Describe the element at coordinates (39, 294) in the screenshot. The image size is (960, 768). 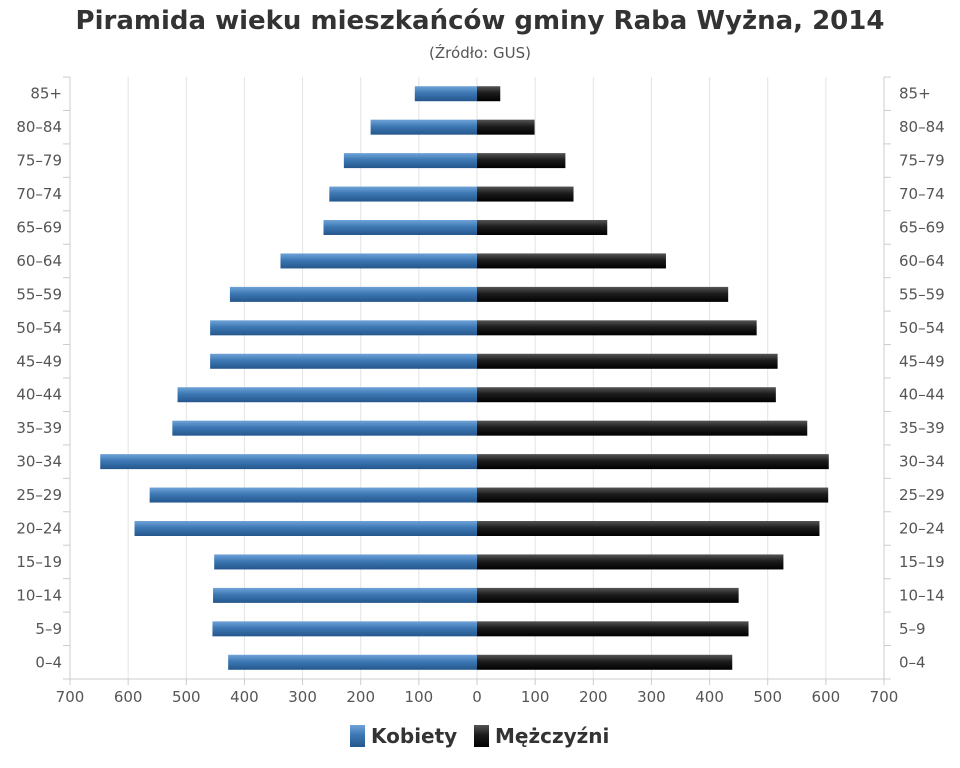
I see `y-tick-label-left: 55–59` at that location.